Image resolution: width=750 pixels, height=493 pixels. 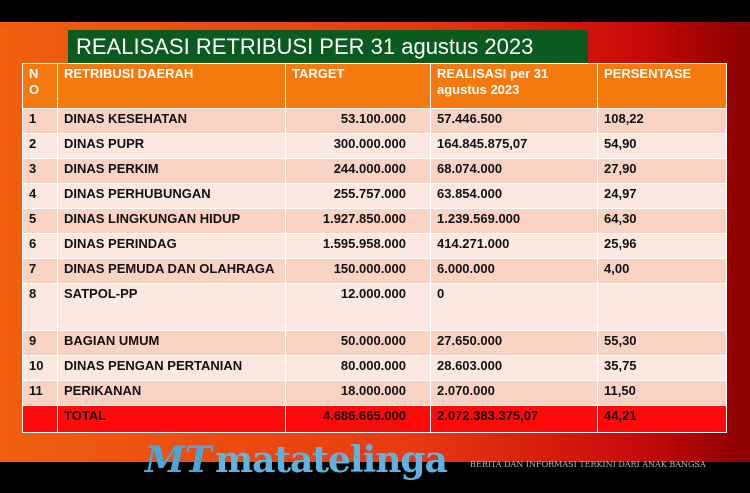 What do you see at coordinates (40, 393) in the screenshot?
I see `cell-no: 11` at bounding box center [40, 393].